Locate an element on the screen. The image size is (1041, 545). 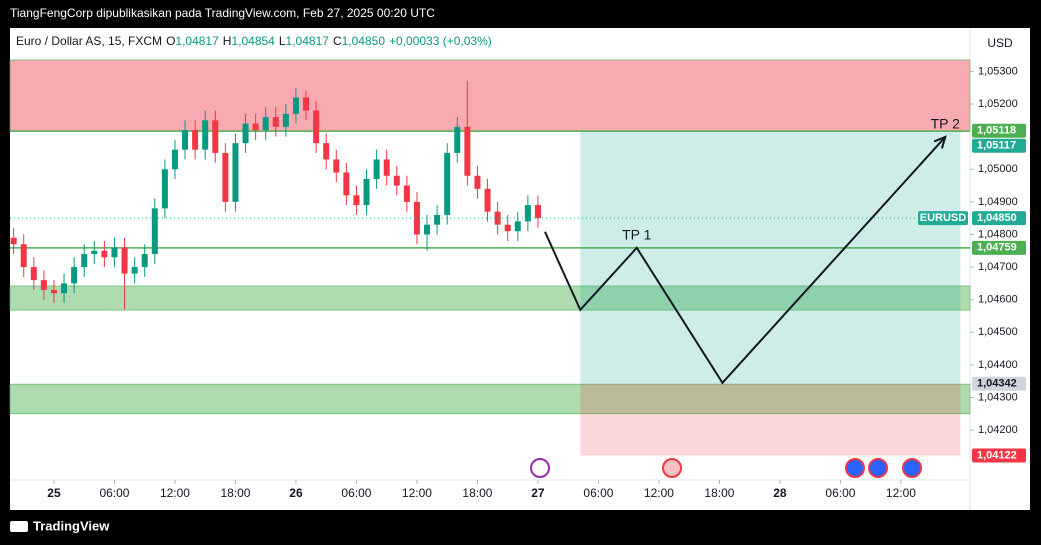
ohlc-key: C is located at coordinates (337, 41).